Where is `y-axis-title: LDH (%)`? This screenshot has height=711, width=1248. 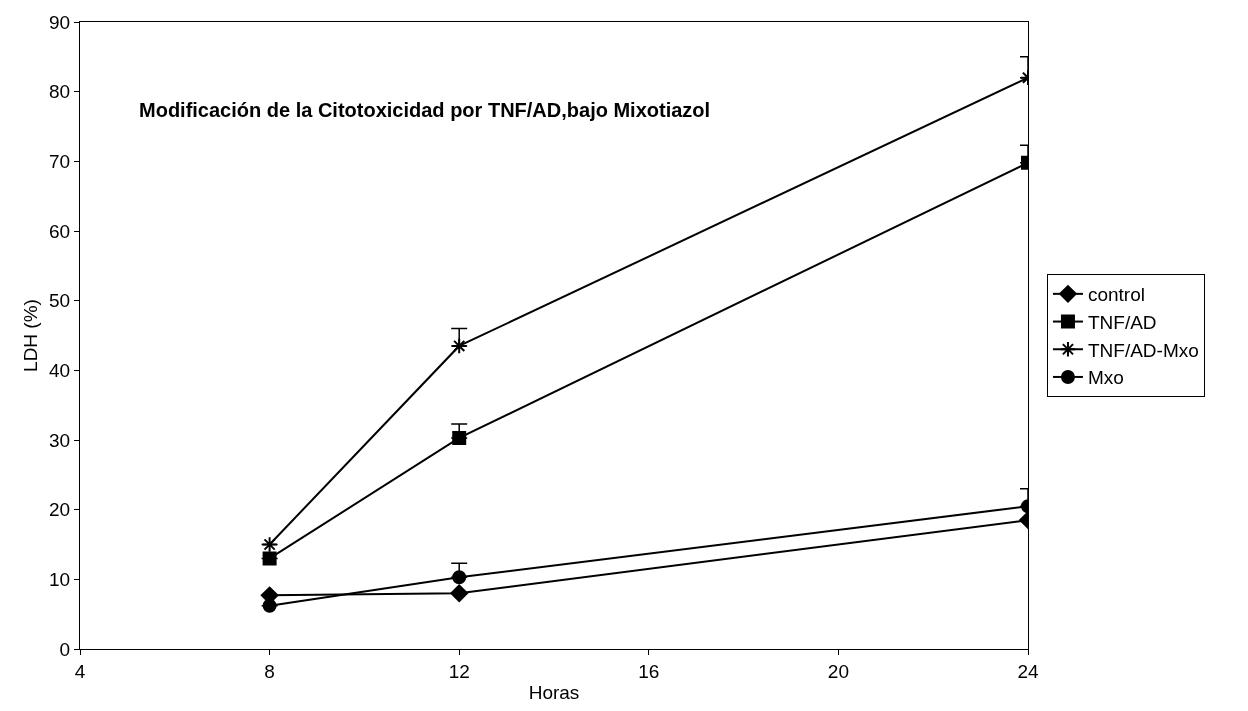
y-axis-title: LDH (%) is located at coordinates (30, 335).